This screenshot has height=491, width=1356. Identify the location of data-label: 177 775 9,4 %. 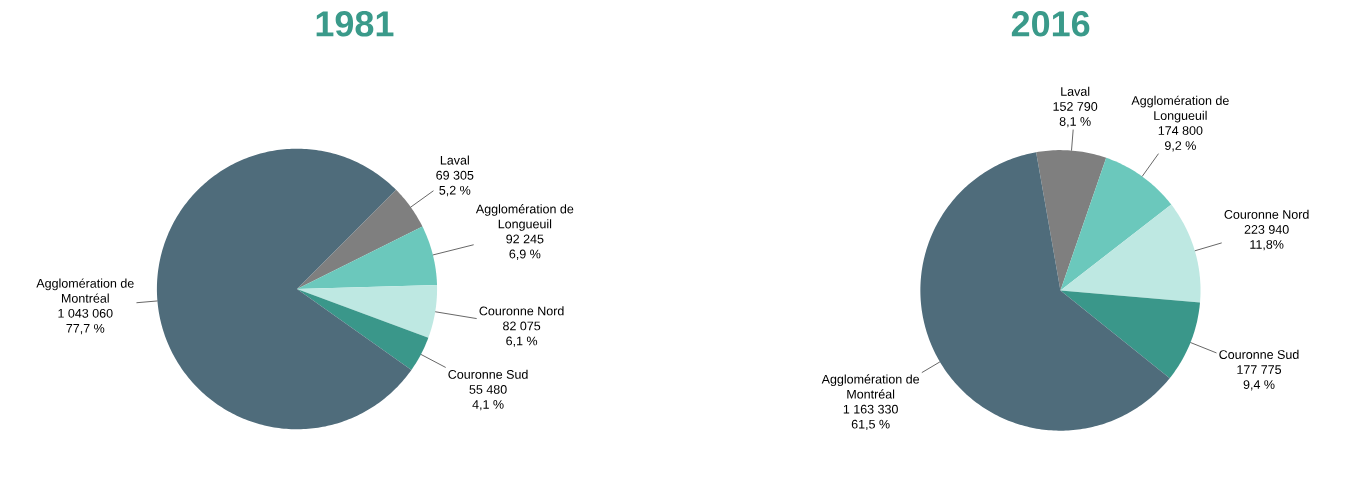
(1259, 378).